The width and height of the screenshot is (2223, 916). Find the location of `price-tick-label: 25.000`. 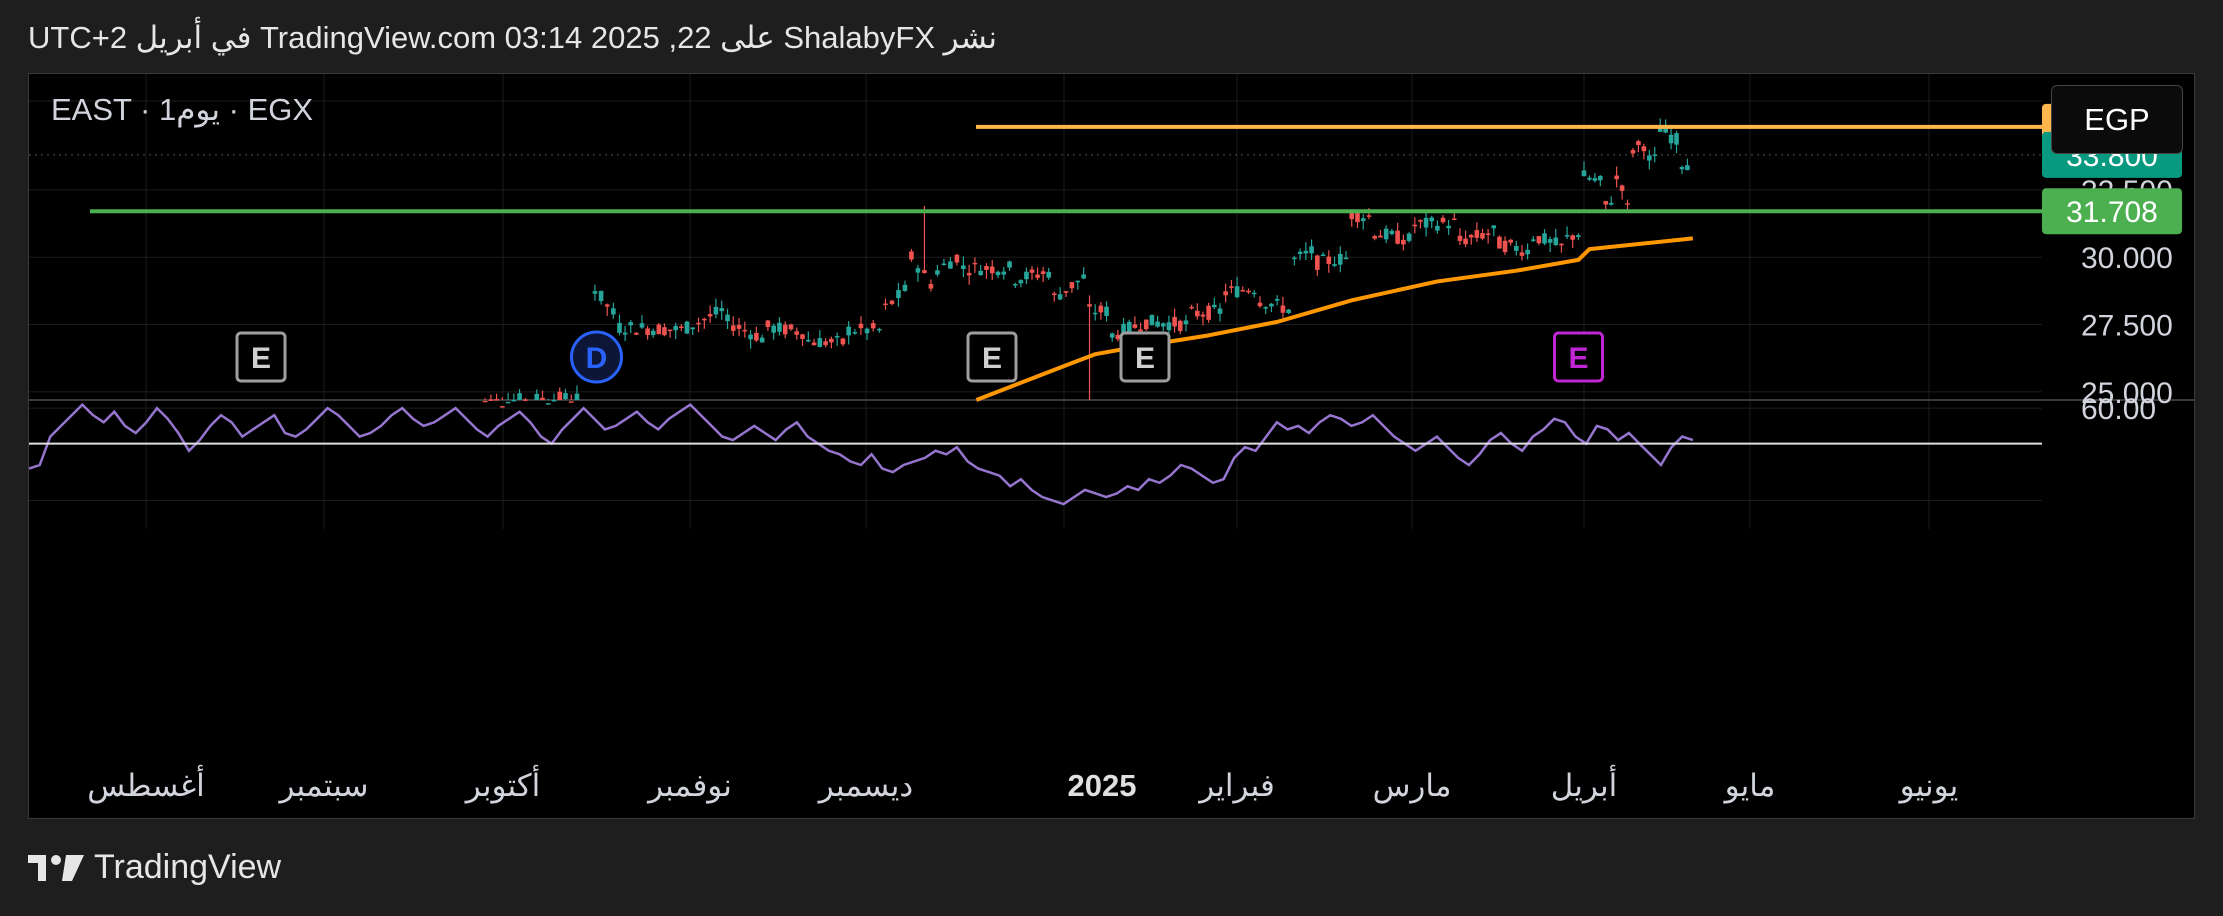

price-tick-label: 25.000 is located at coordinates (2127, 393).